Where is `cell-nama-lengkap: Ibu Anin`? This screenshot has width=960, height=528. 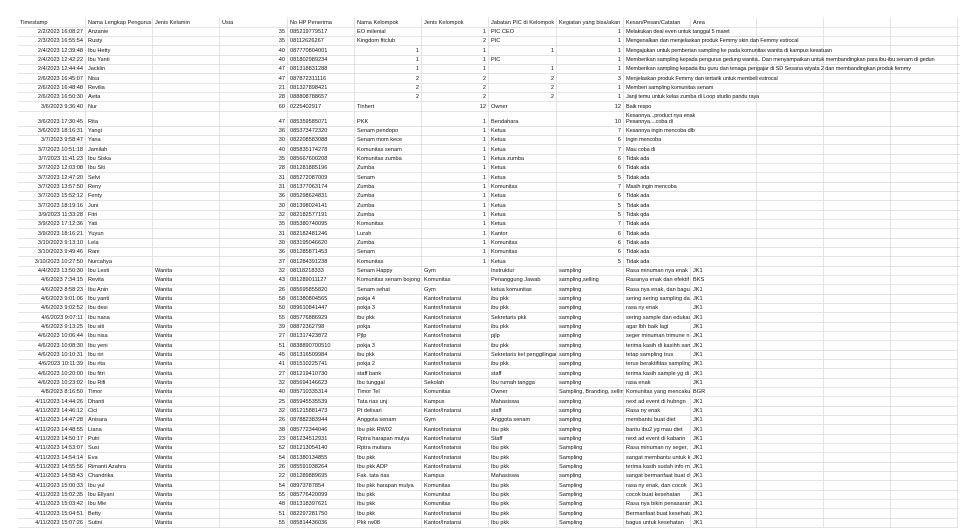 cell-nama-lengkap: Ibu Anin is located at coordinates (119, 290).